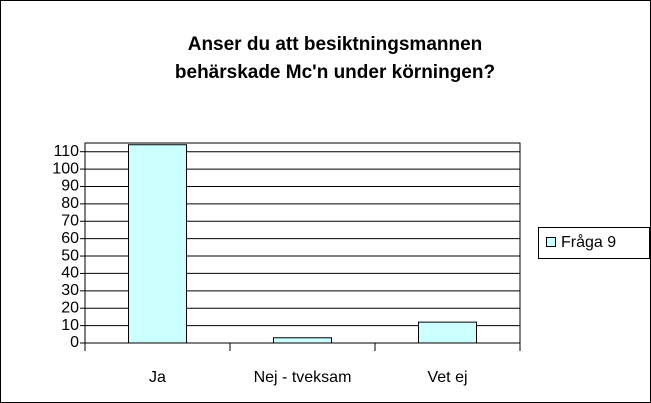 The width and height of the screenshot is (651, 403). What do you see at coordinates (70, 220) in the screenshot?
I see `y-tick-label: 70` at bounding box center [70, 220].